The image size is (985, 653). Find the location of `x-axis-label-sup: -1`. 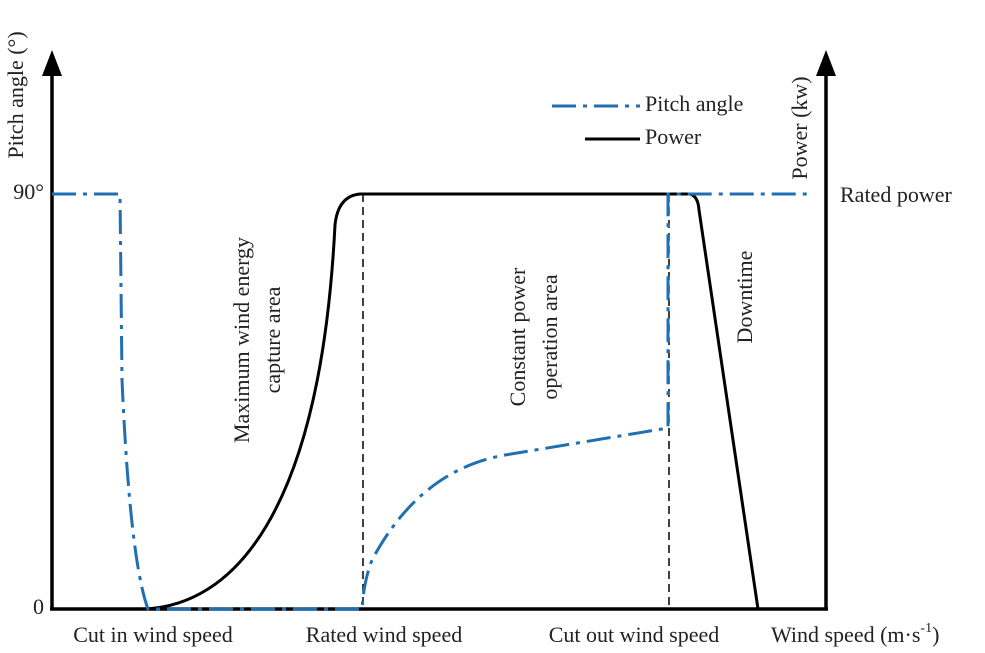

x-axis-label-sup: -1 is located at coordinates (926, 628).